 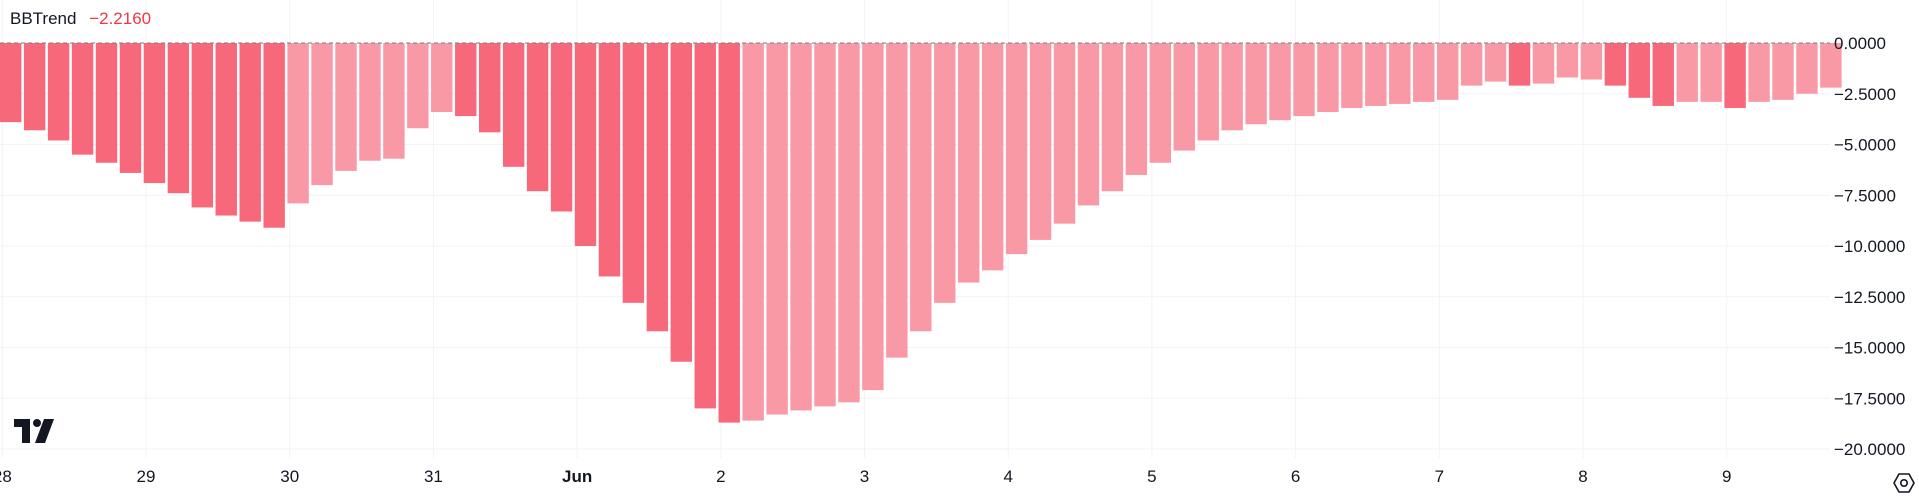 What do you see at coordinates (1726, 476) in the screenshot?
I see `x-tick-label: 9` at bounding box center [1726, 476].